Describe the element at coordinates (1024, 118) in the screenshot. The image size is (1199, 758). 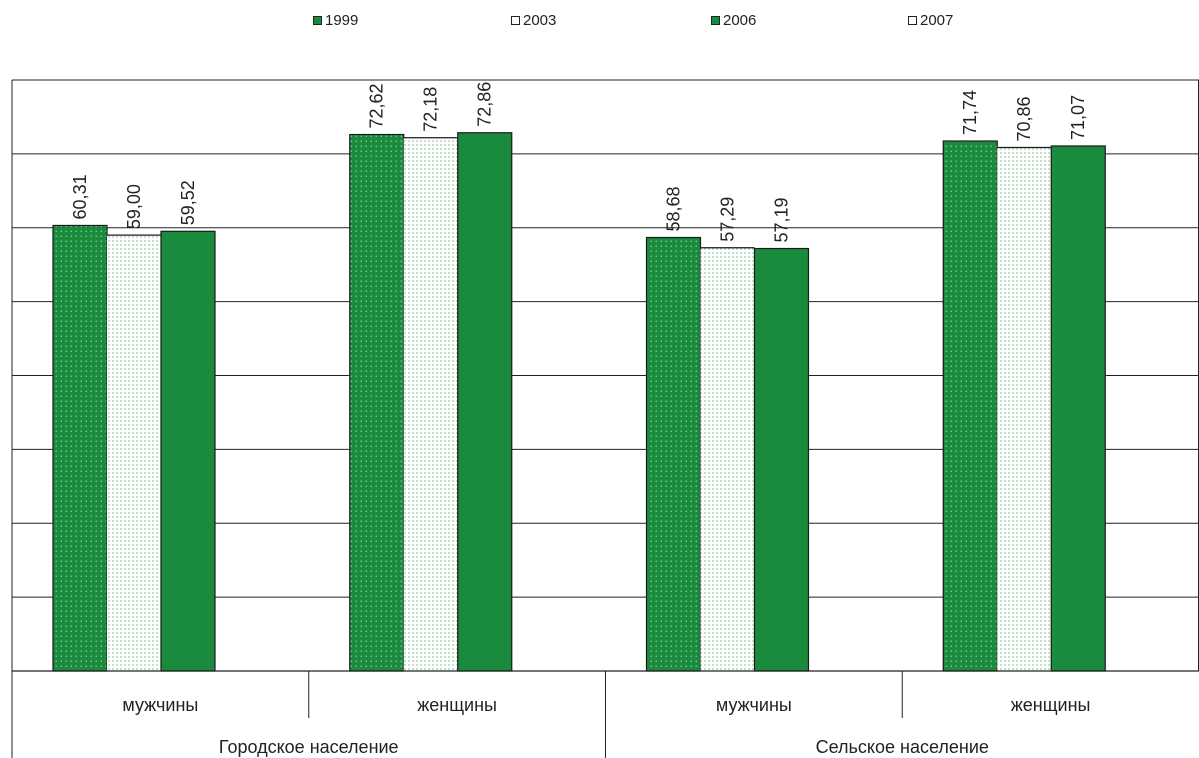
I see `data-label: 70,86` at that location.